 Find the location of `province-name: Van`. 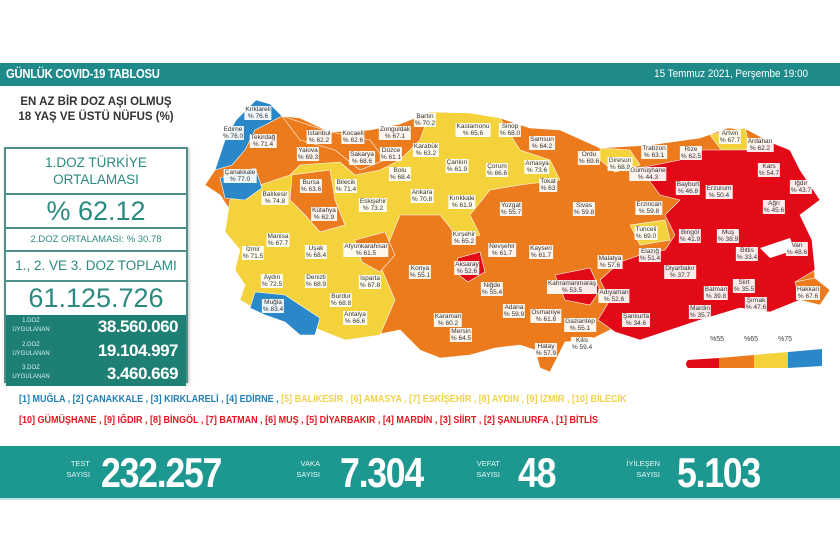

province-name: Van is located at coordinates (797, 245).